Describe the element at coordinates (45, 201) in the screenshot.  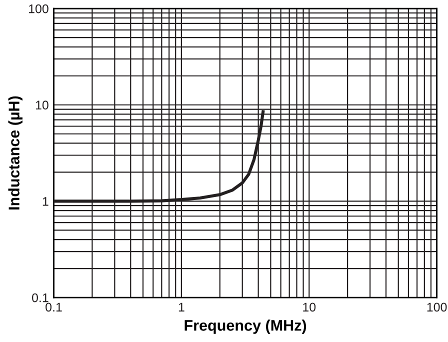
I see `y-tick-label: 1` at that location.